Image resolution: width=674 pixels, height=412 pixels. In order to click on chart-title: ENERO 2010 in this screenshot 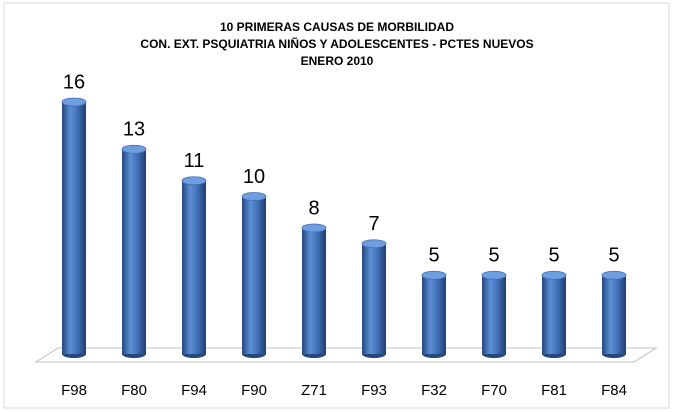, I will do `click(337, 61)`.